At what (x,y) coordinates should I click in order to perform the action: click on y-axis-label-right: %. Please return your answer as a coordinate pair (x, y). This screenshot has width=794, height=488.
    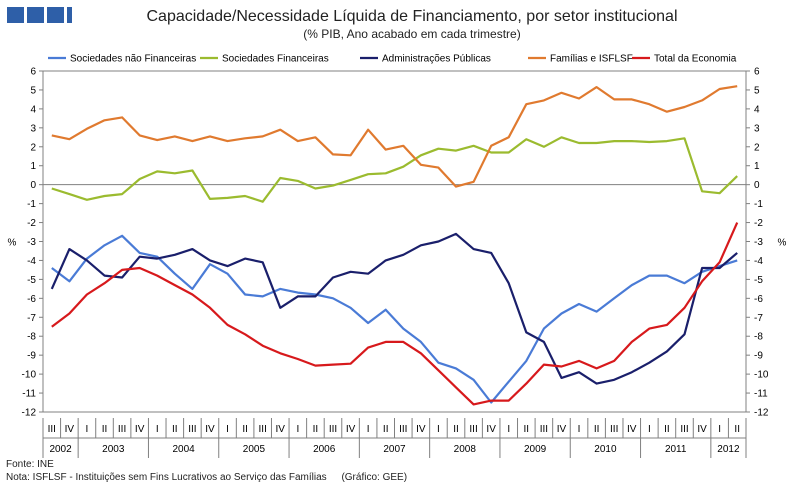
    Looking at the image, I should click on (782, 243).